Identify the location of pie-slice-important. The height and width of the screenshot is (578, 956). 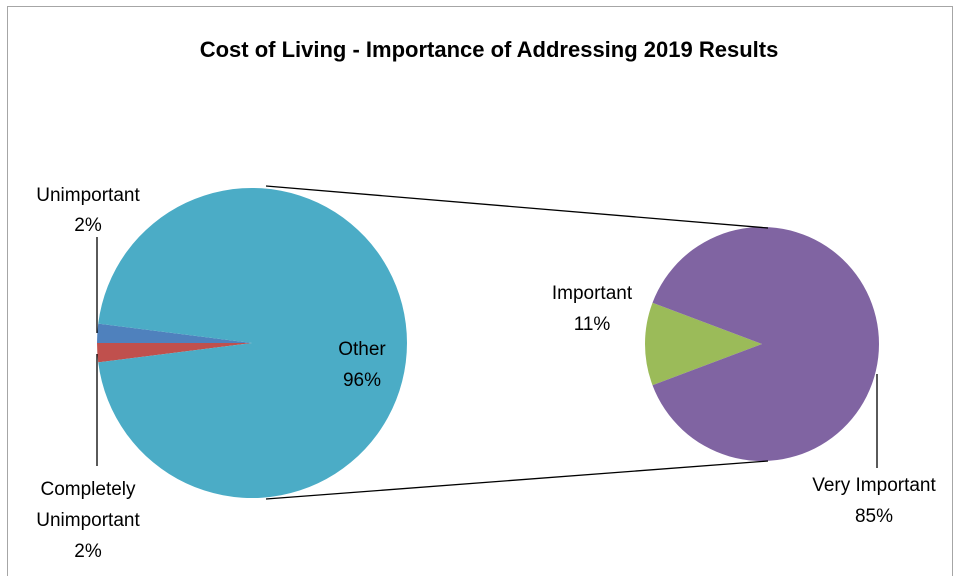
(703, 344).